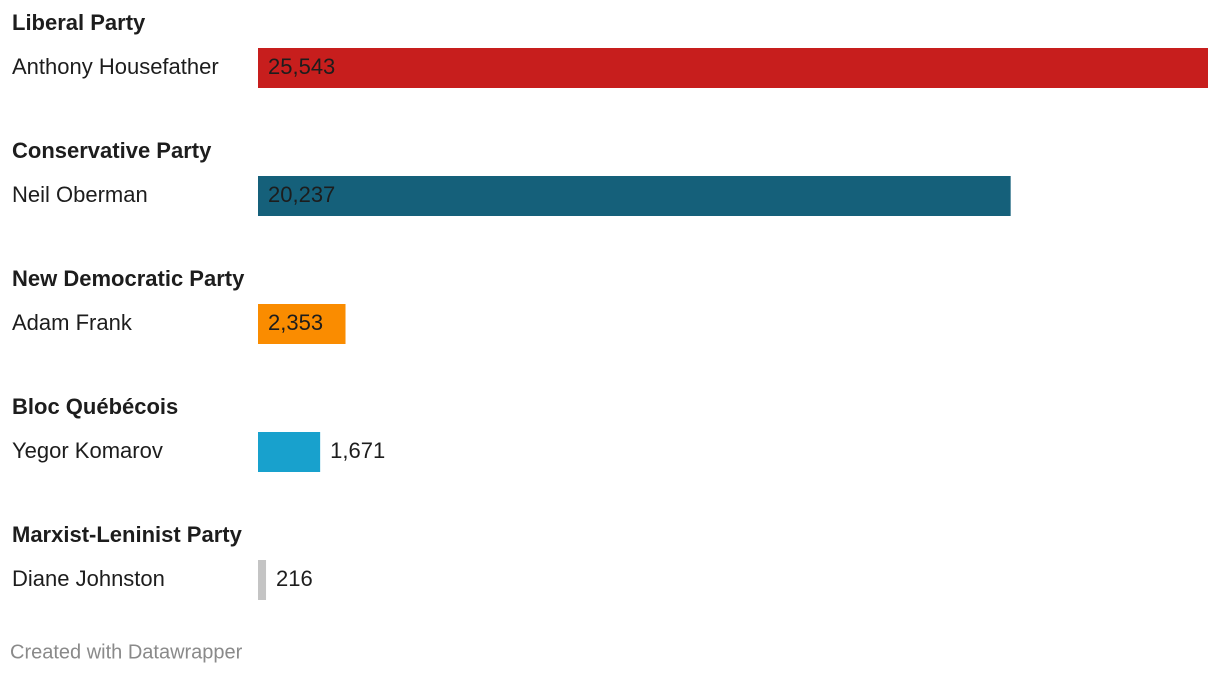 Image resolution: width=1220 pixels, height=676 pixels. What do you see at coordinates (80, 194) in the screenshot?
I see `category-label: Neil Oberman` at bounding box center [80, 194].